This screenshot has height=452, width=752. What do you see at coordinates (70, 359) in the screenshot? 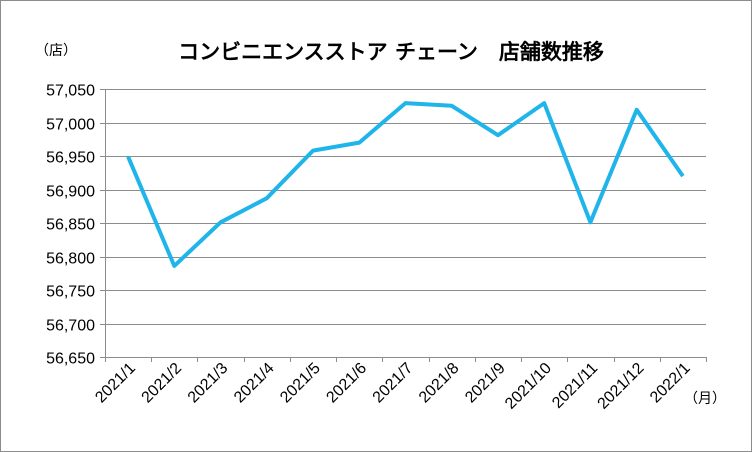
I see `y-tick-label: 56,650` at bounding box center [70, 359].